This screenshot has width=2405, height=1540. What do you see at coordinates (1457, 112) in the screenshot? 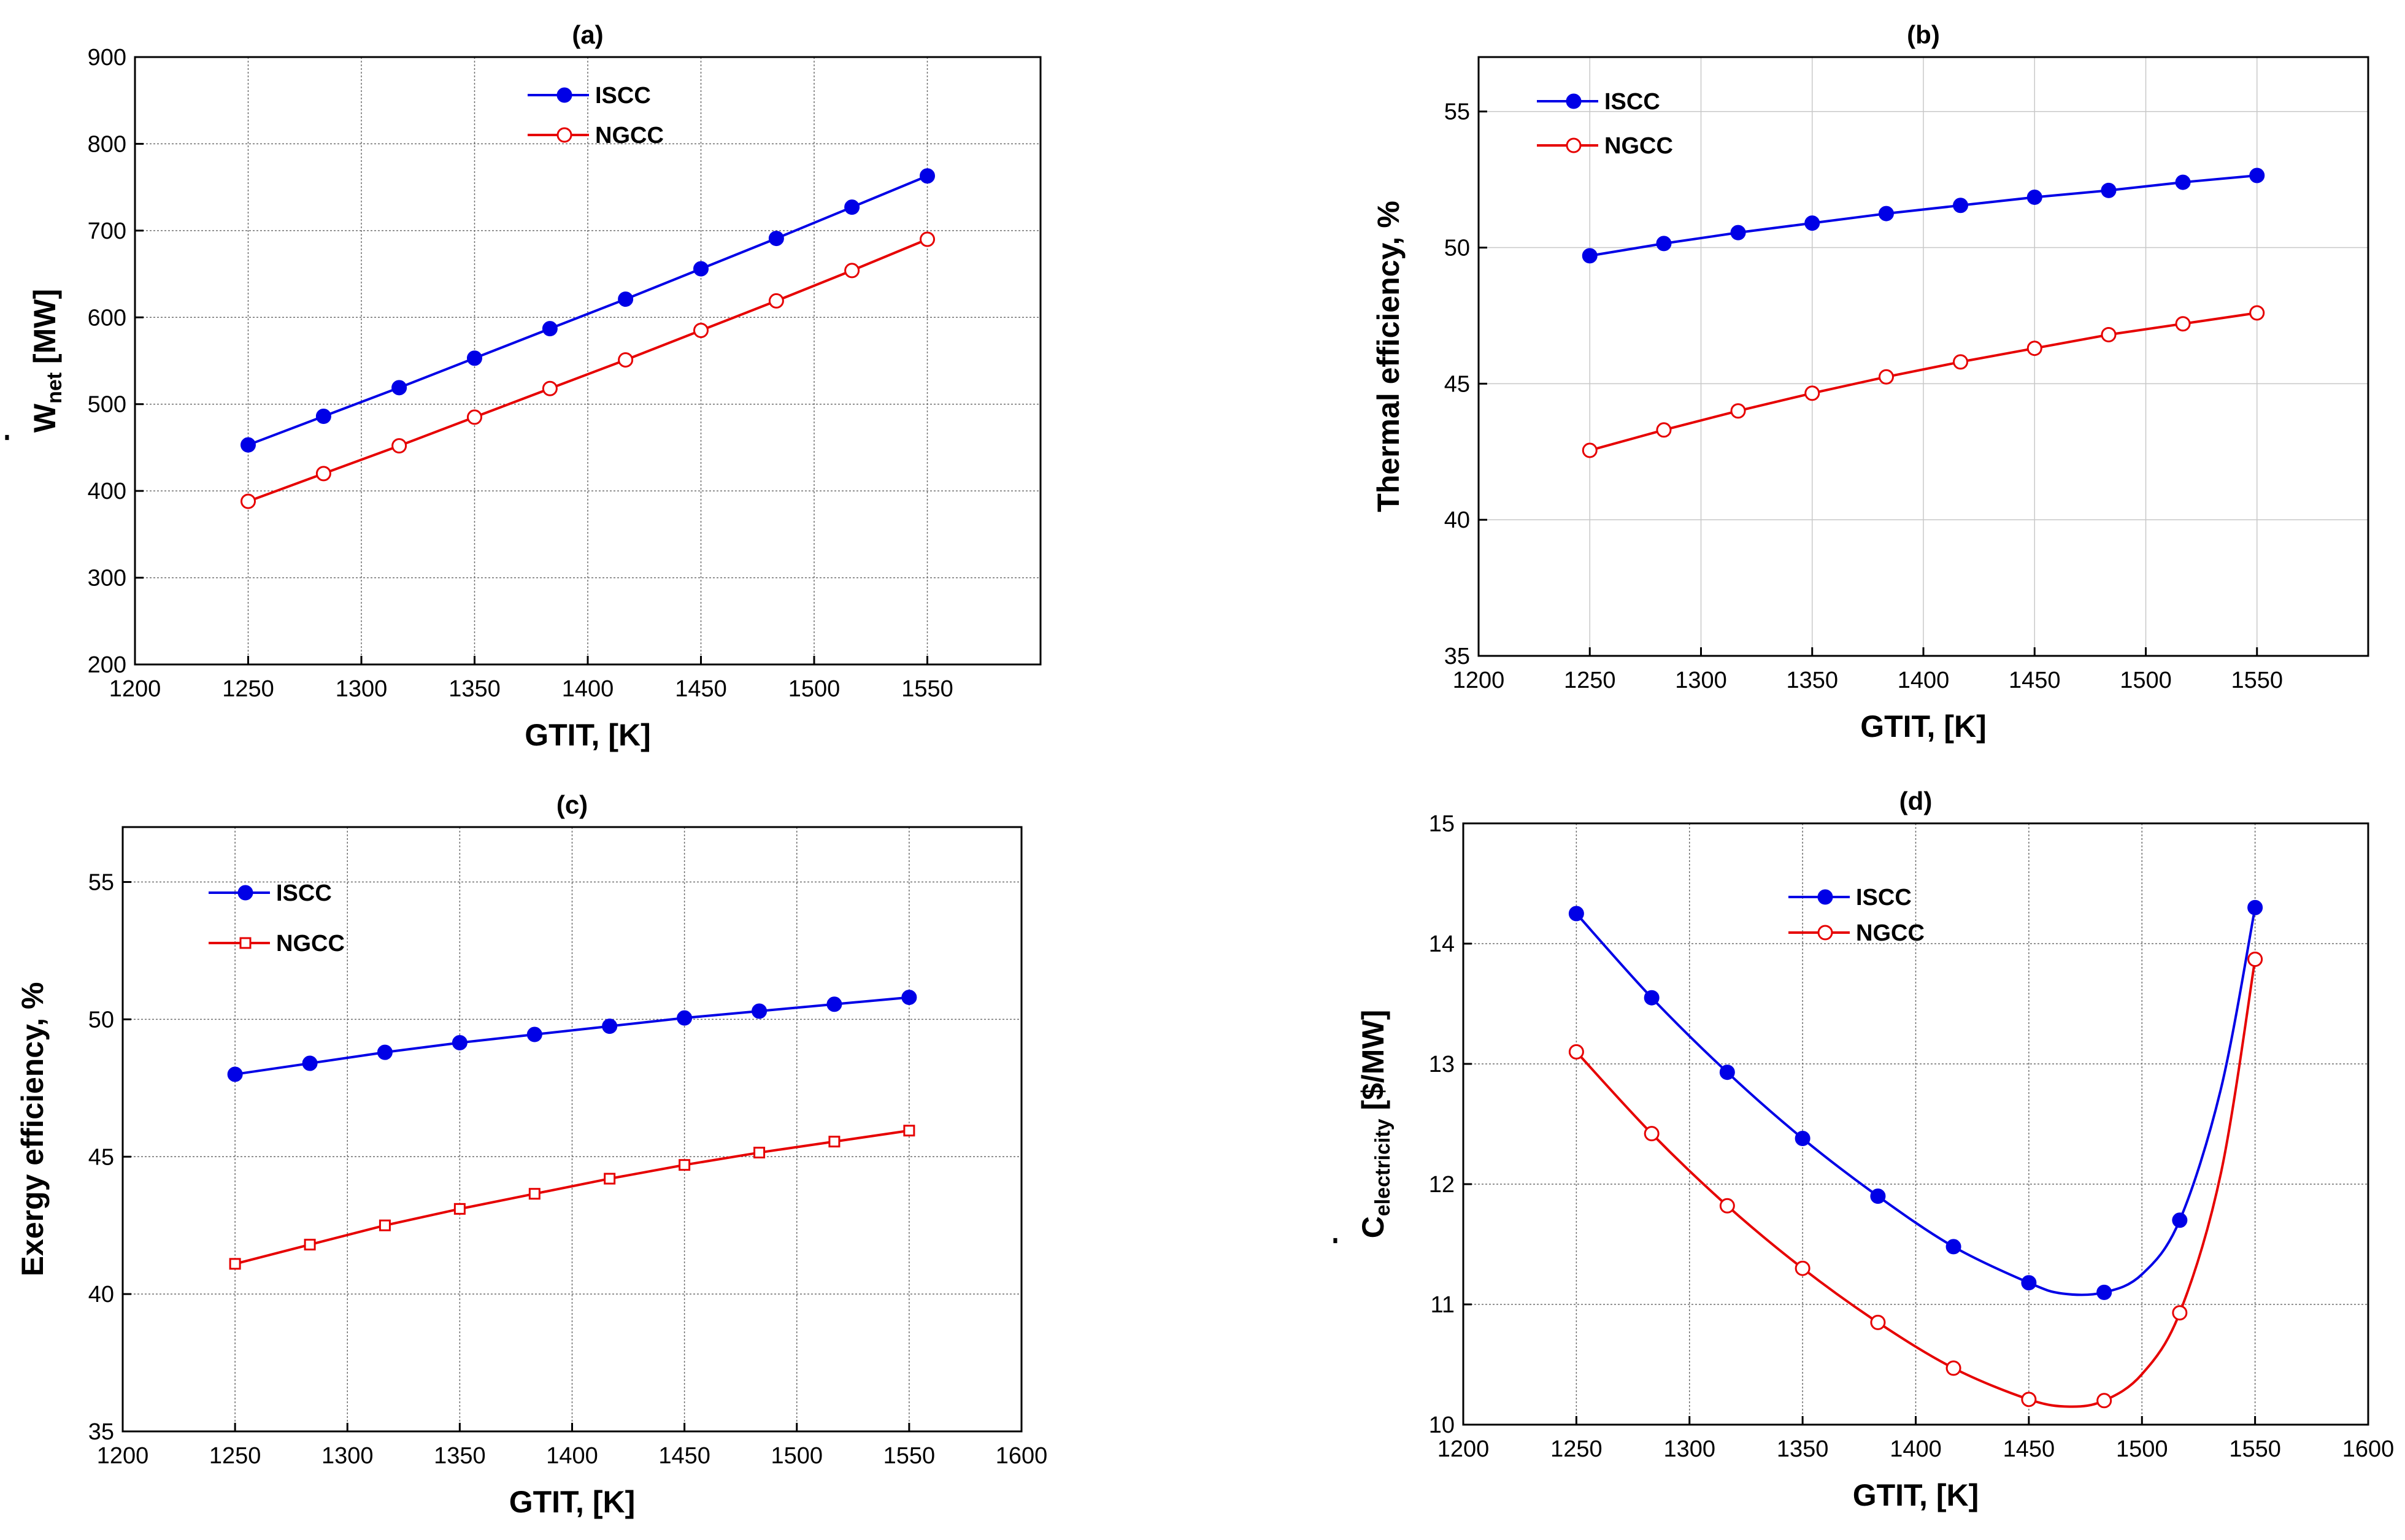
I see `y-tick-label: 55` at bounding box center [1457, 112].